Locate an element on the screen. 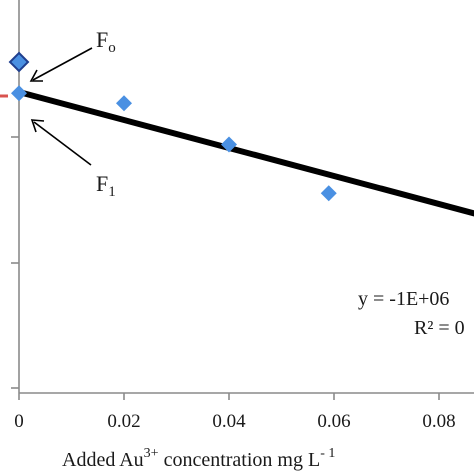  f0-label: Fo is located at coordinates (106, 41).